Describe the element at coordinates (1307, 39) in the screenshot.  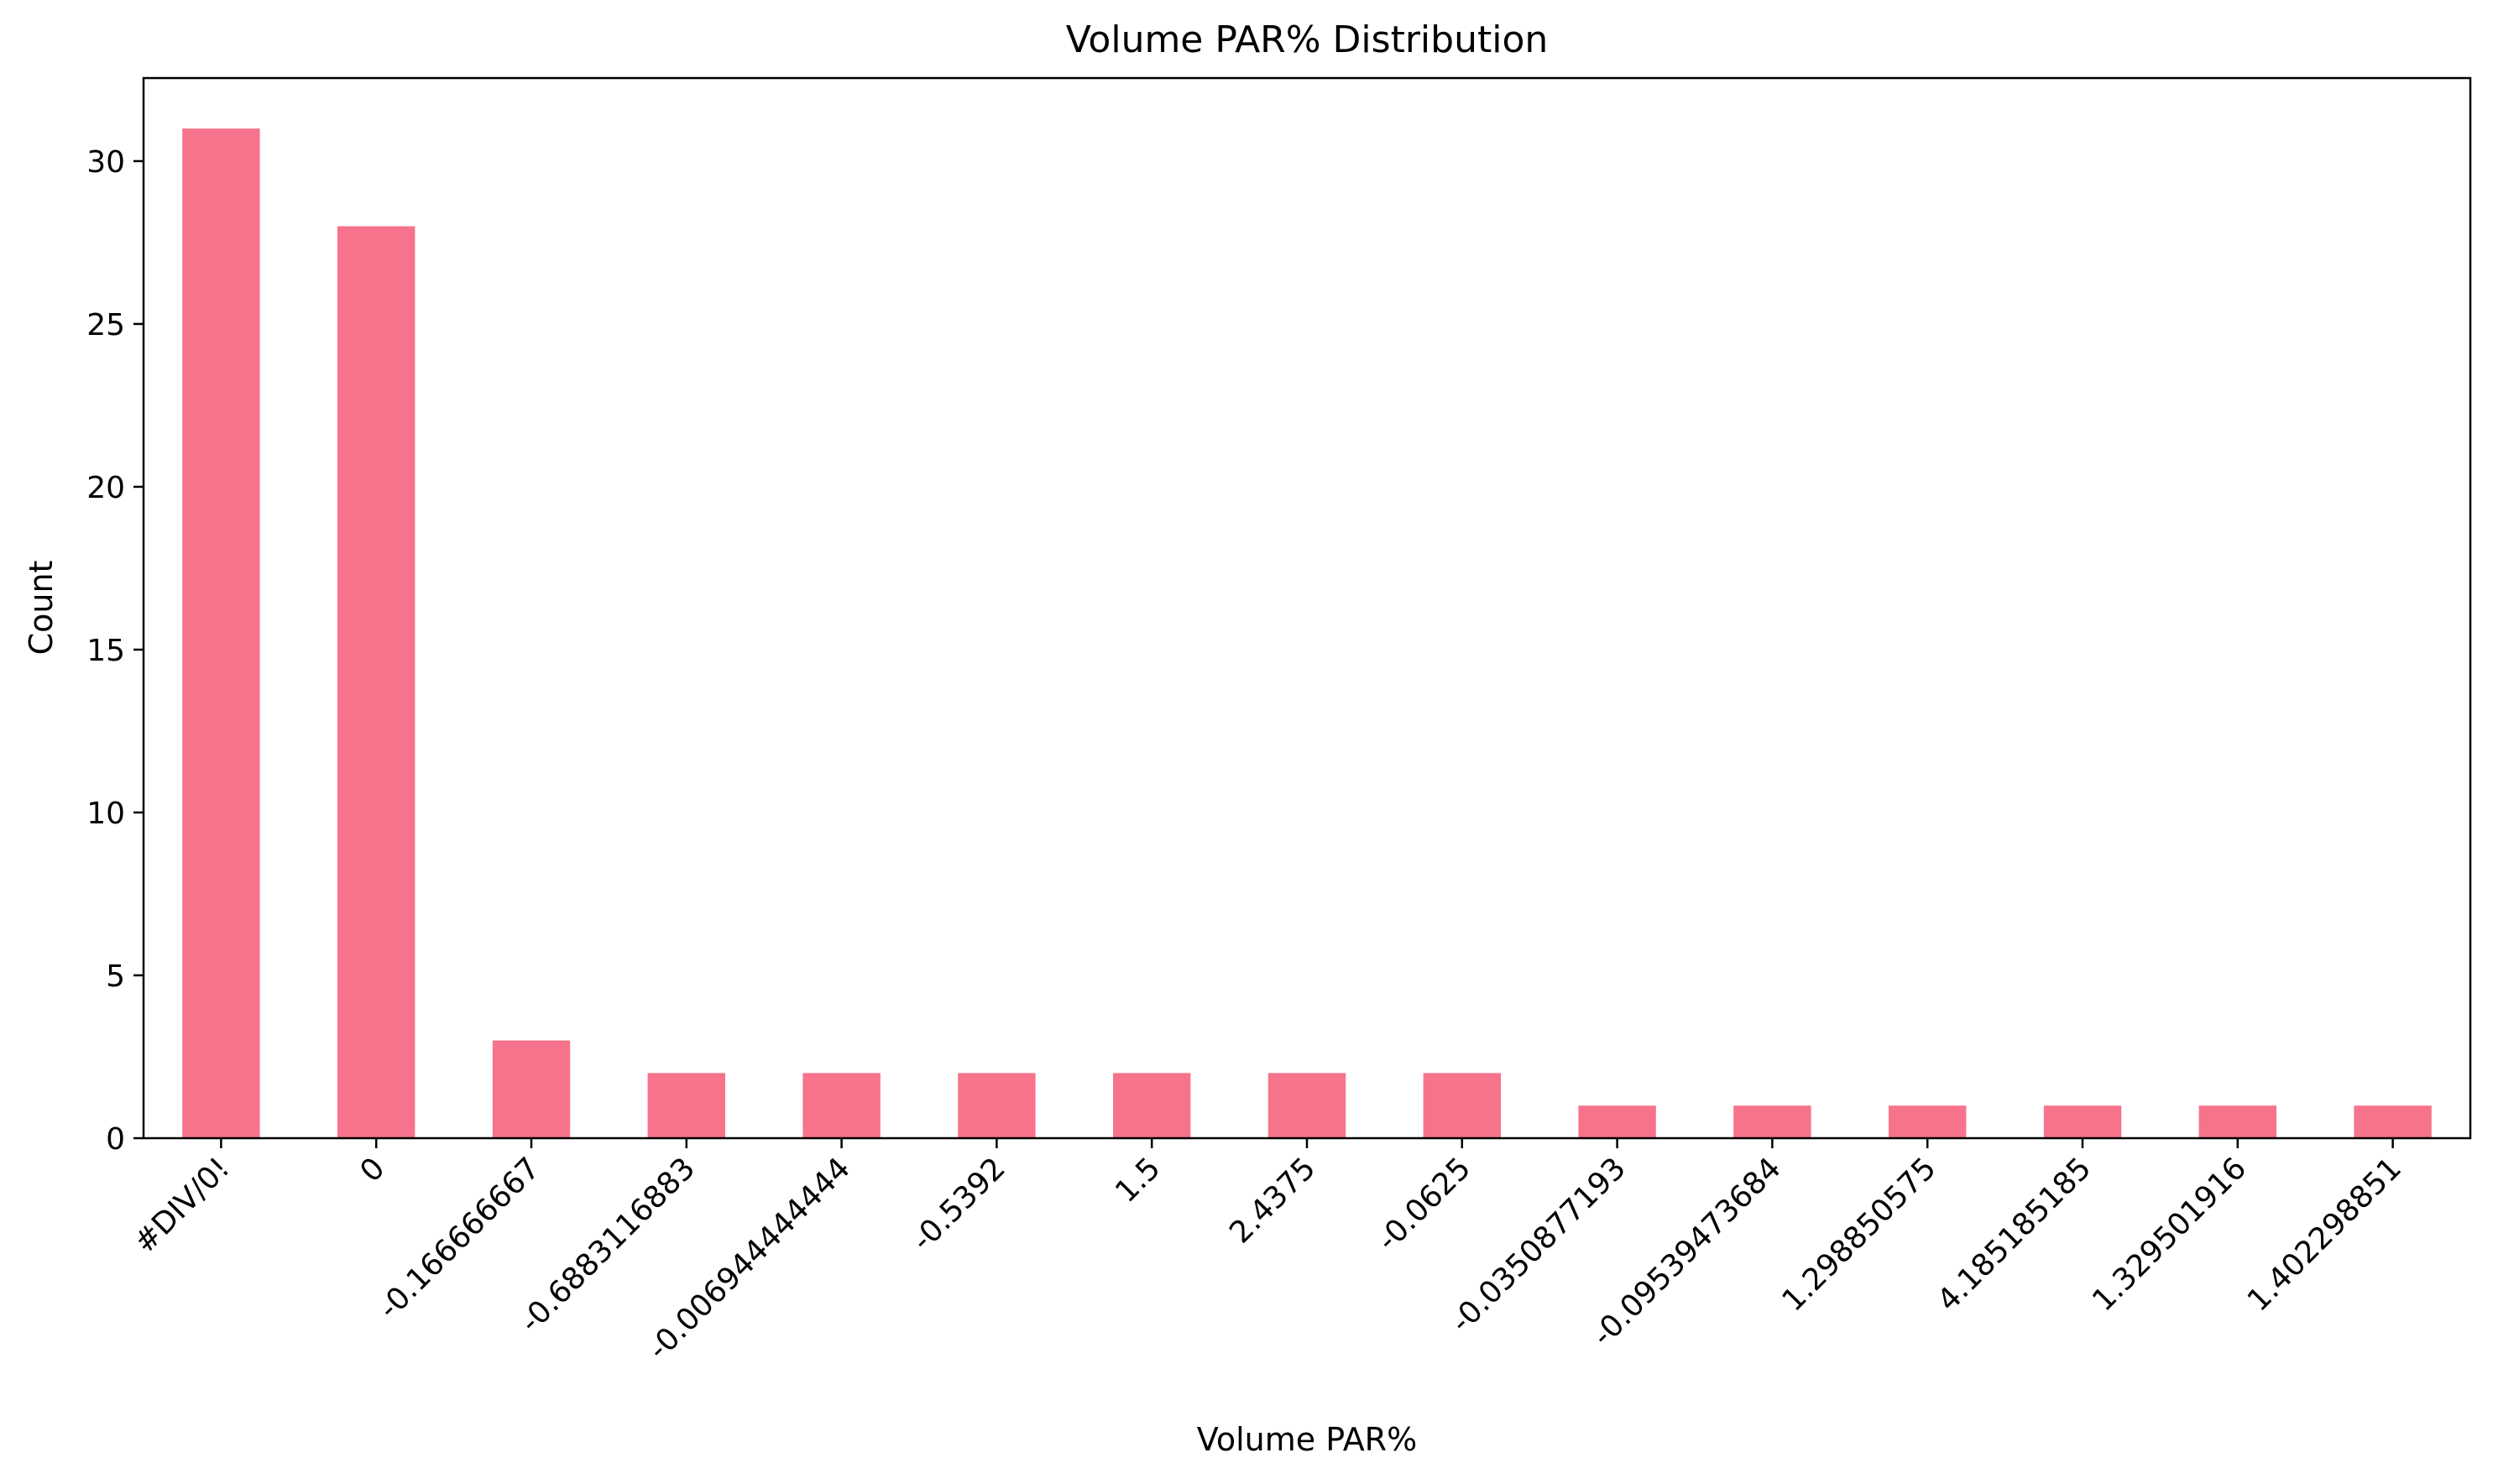
I see `chart-title: Volume PAR% Distribution` at that location.